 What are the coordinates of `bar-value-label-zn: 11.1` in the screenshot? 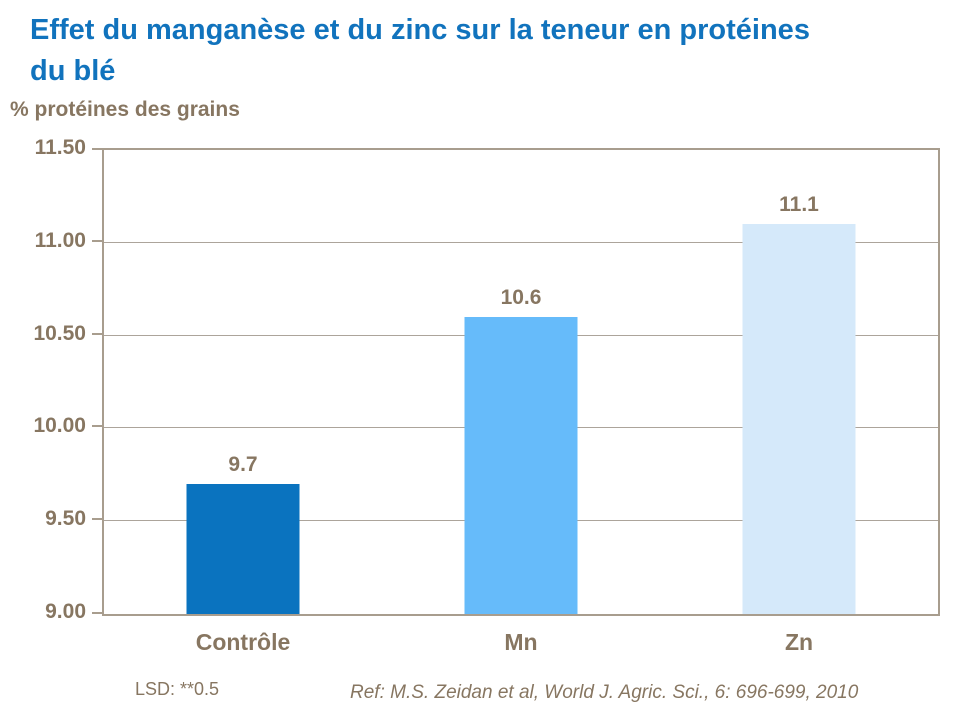 It's located at (799, 205).